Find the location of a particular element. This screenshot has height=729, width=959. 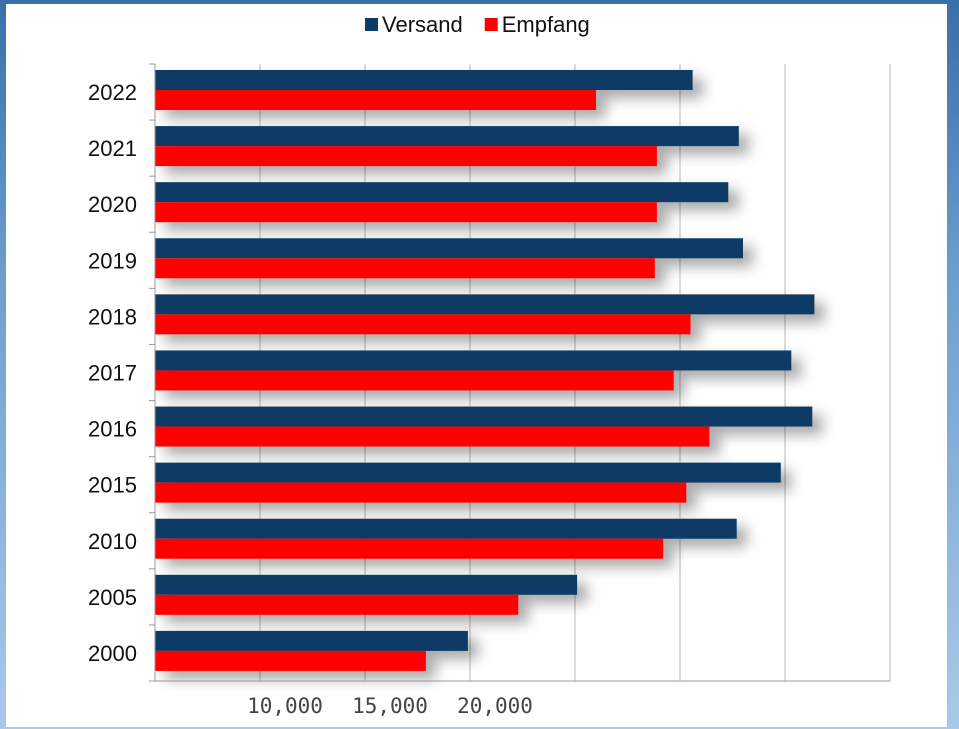

bar-versand-2019 is located at coordinates (449, 248).